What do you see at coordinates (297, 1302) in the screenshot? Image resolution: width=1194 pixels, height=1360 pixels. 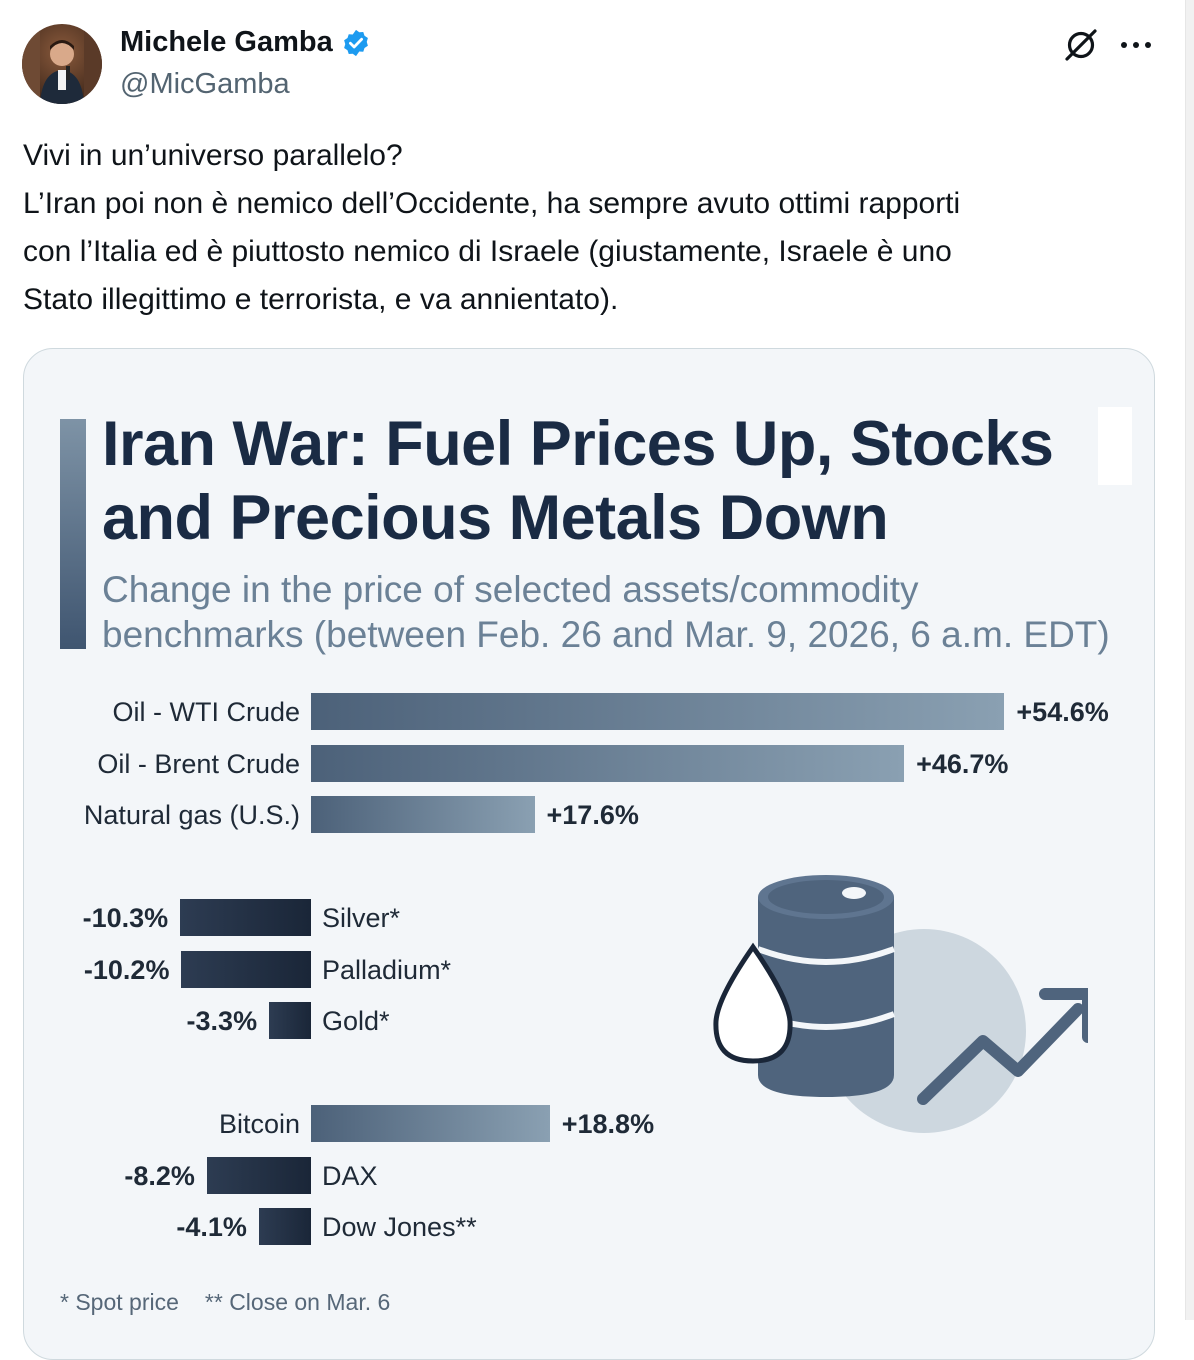 I see `footnote: ** Close on Mar. 6` at bounding box center [297, 1302].